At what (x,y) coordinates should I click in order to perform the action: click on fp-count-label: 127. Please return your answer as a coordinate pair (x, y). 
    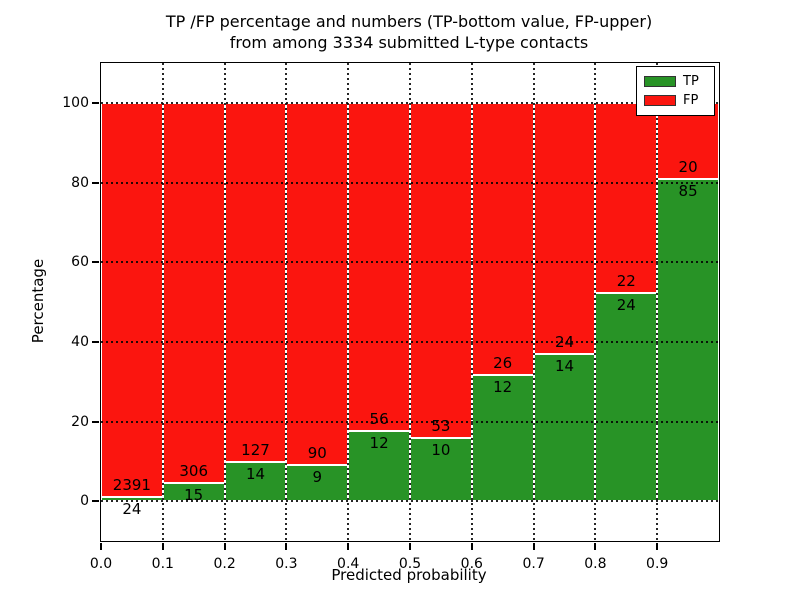
    Looking at the image, I should click on (255, 449).